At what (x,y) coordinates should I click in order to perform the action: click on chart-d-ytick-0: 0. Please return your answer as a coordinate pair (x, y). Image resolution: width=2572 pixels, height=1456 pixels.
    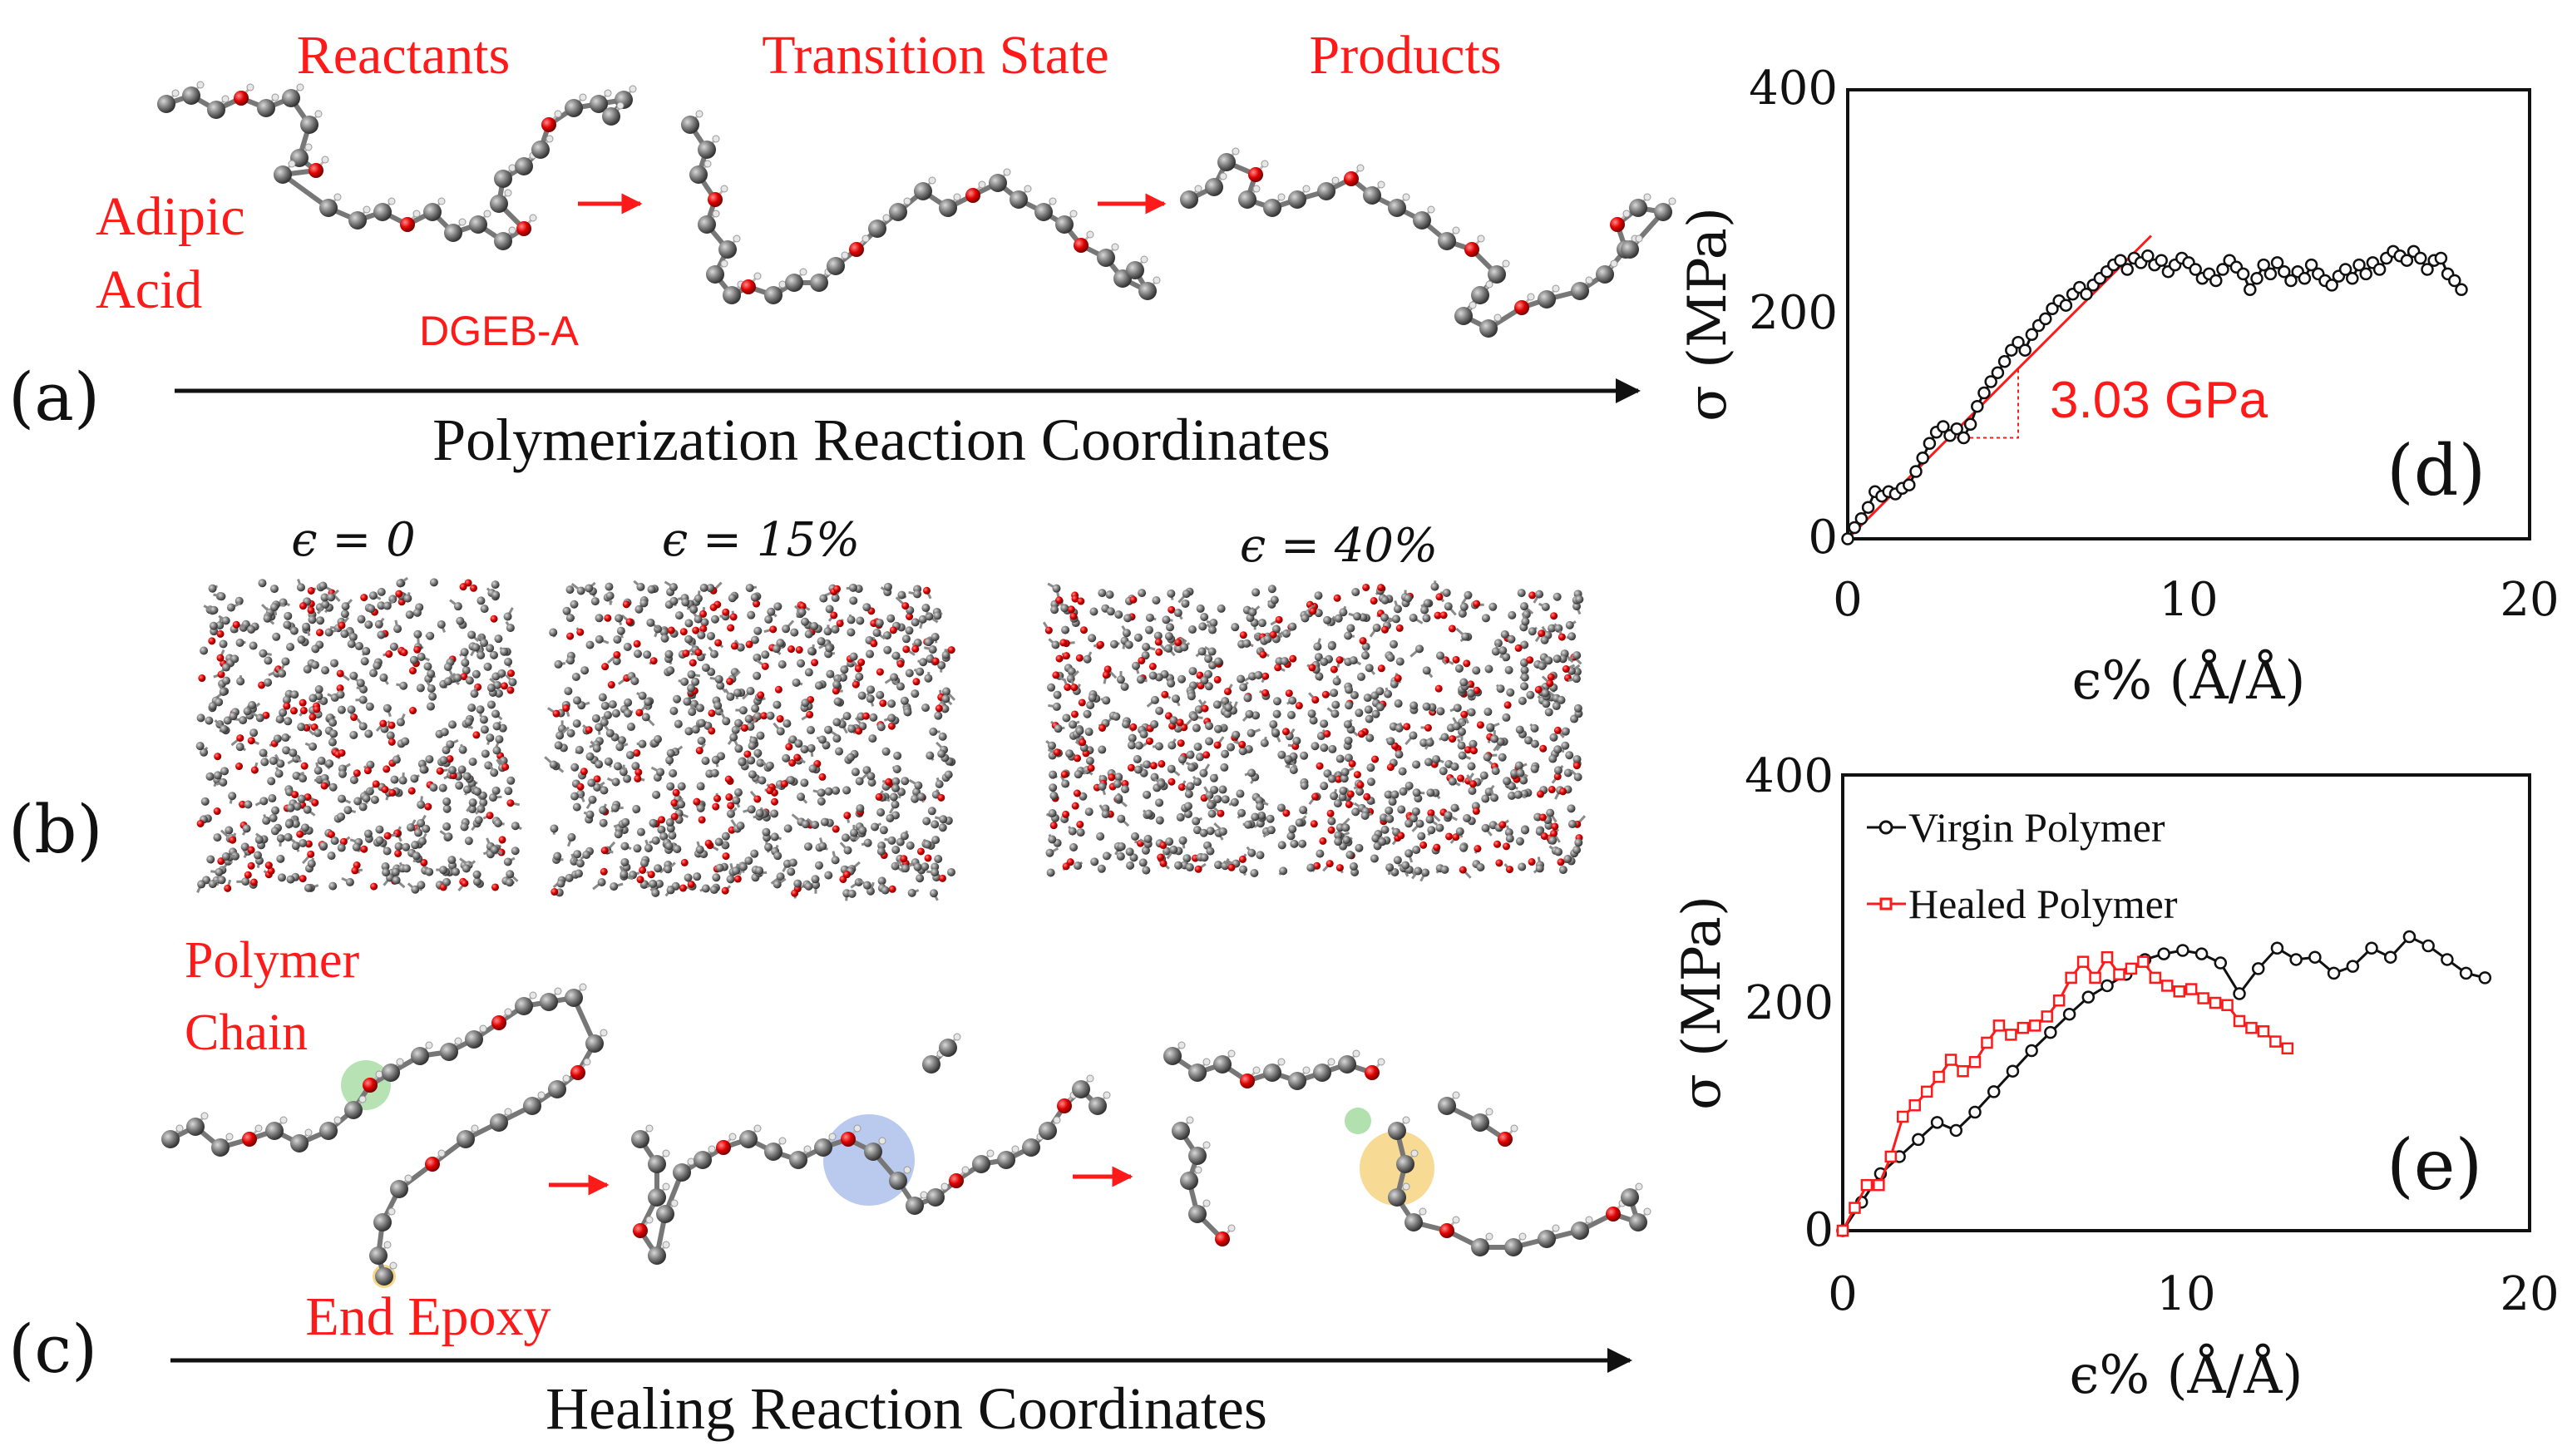
    Looking at the image, I should click on (1823, 538).